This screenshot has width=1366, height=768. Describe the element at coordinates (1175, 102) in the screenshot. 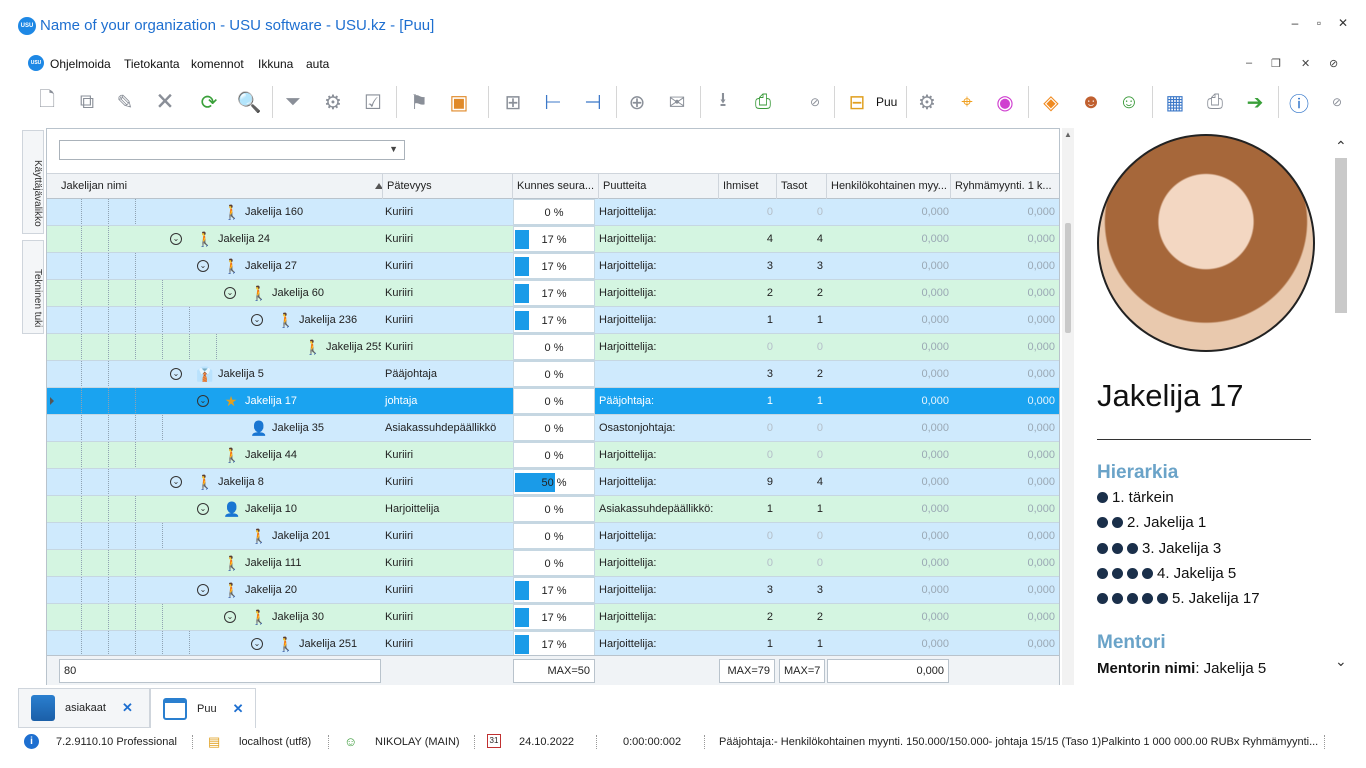

I see `table-icon: ▦` at that location.